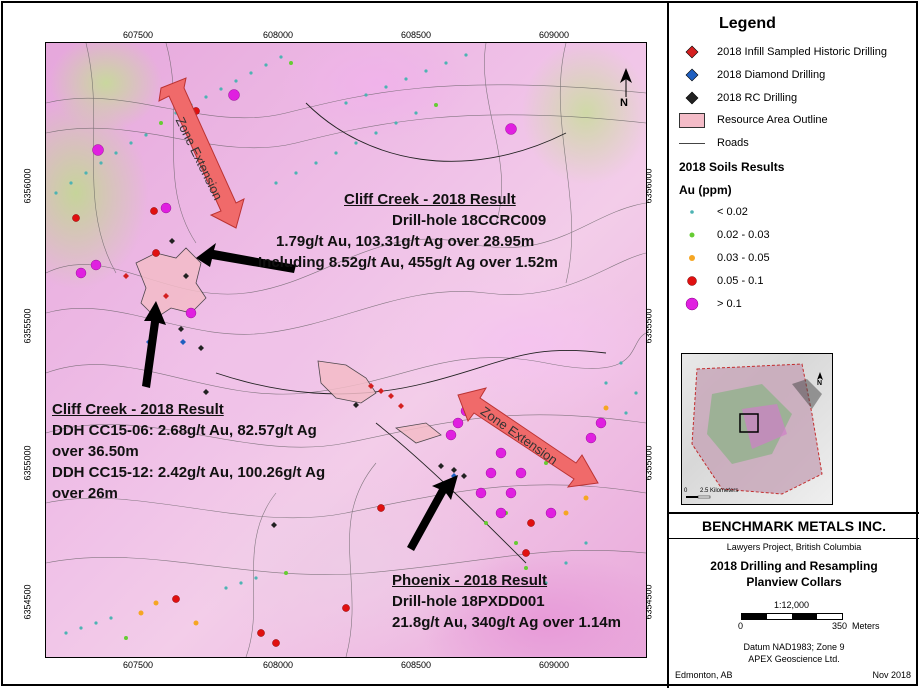 Image resolution: width=921 pixels, height=689 pixels. What do you see at coordinates (686, 491) in the screenshot?
I see `inset-scale-zero: 0` at bounding box center [686, 491].